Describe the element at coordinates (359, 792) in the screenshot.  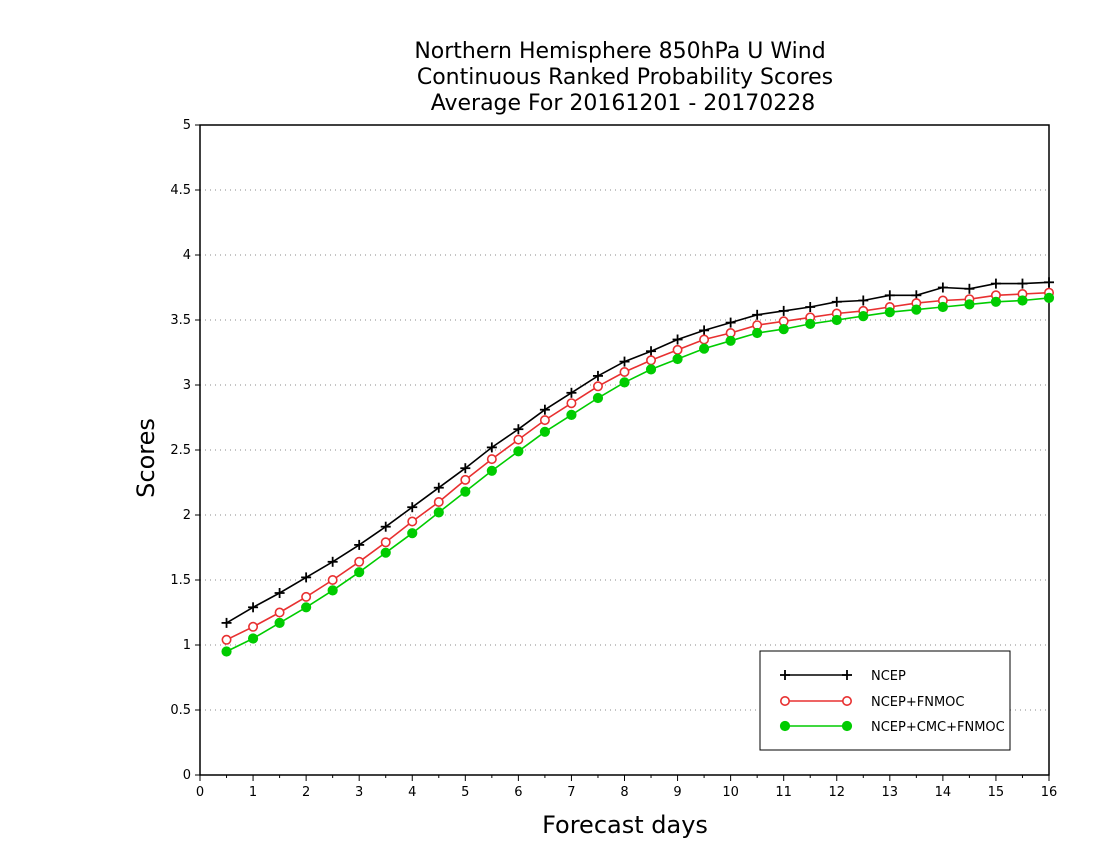
I see `x-tick-label: 3` at that location.